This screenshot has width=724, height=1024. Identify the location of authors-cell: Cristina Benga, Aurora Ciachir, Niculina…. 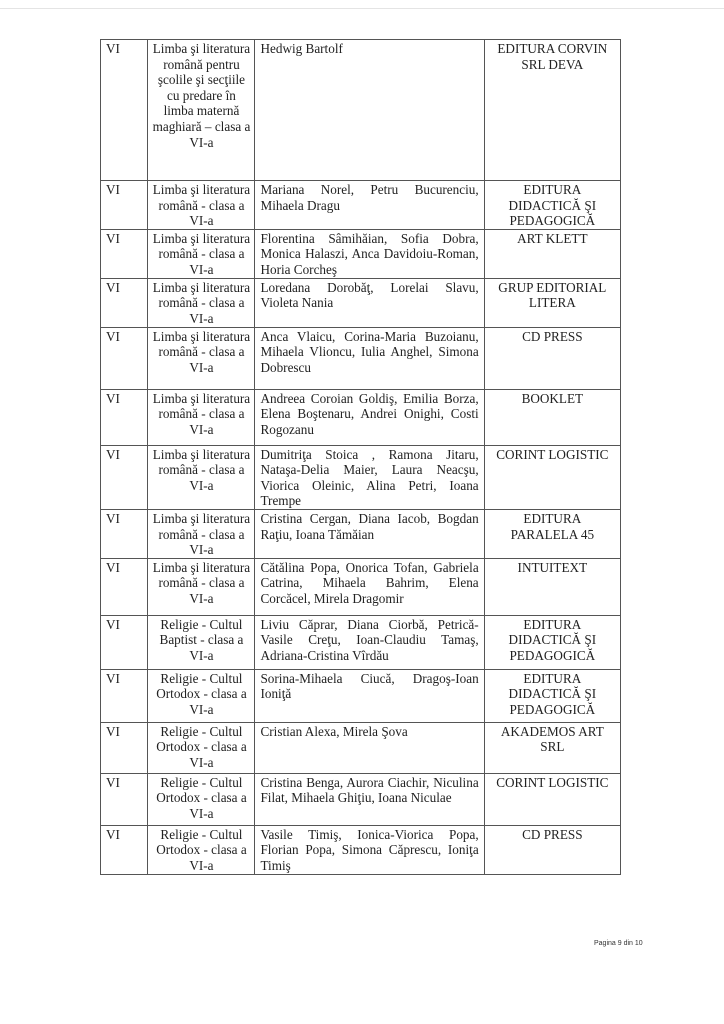
(369, 799).